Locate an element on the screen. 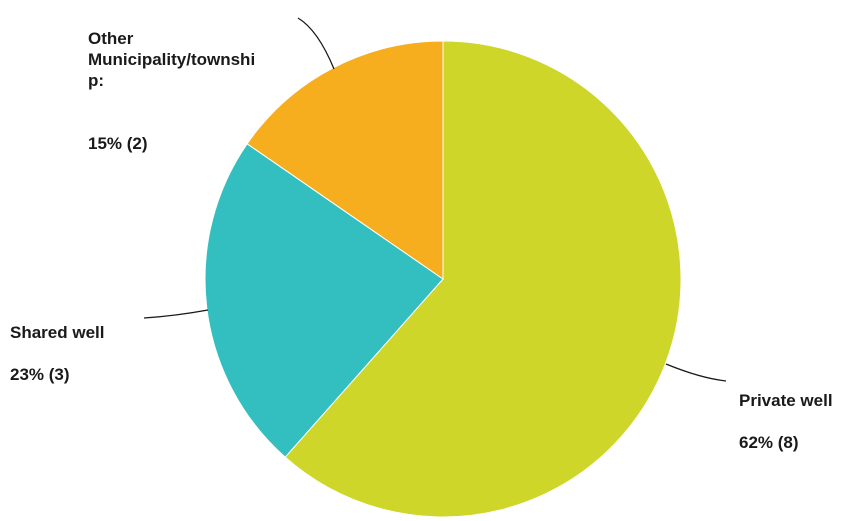 The image size is (858, 521). leader-line-other-municipality is located at coordinates (316, 43).